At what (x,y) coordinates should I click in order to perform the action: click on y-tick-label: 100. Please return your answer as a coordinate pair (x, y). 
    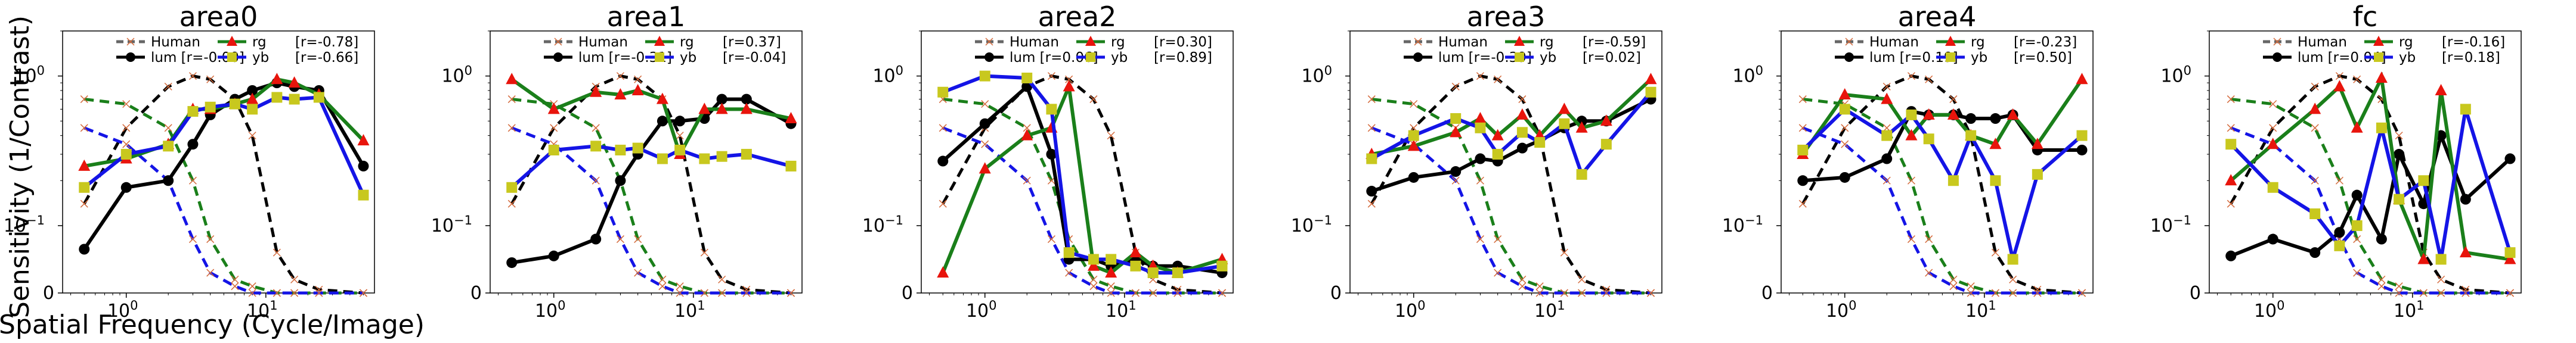
    Looking at the image, I should click on (2175, 76).